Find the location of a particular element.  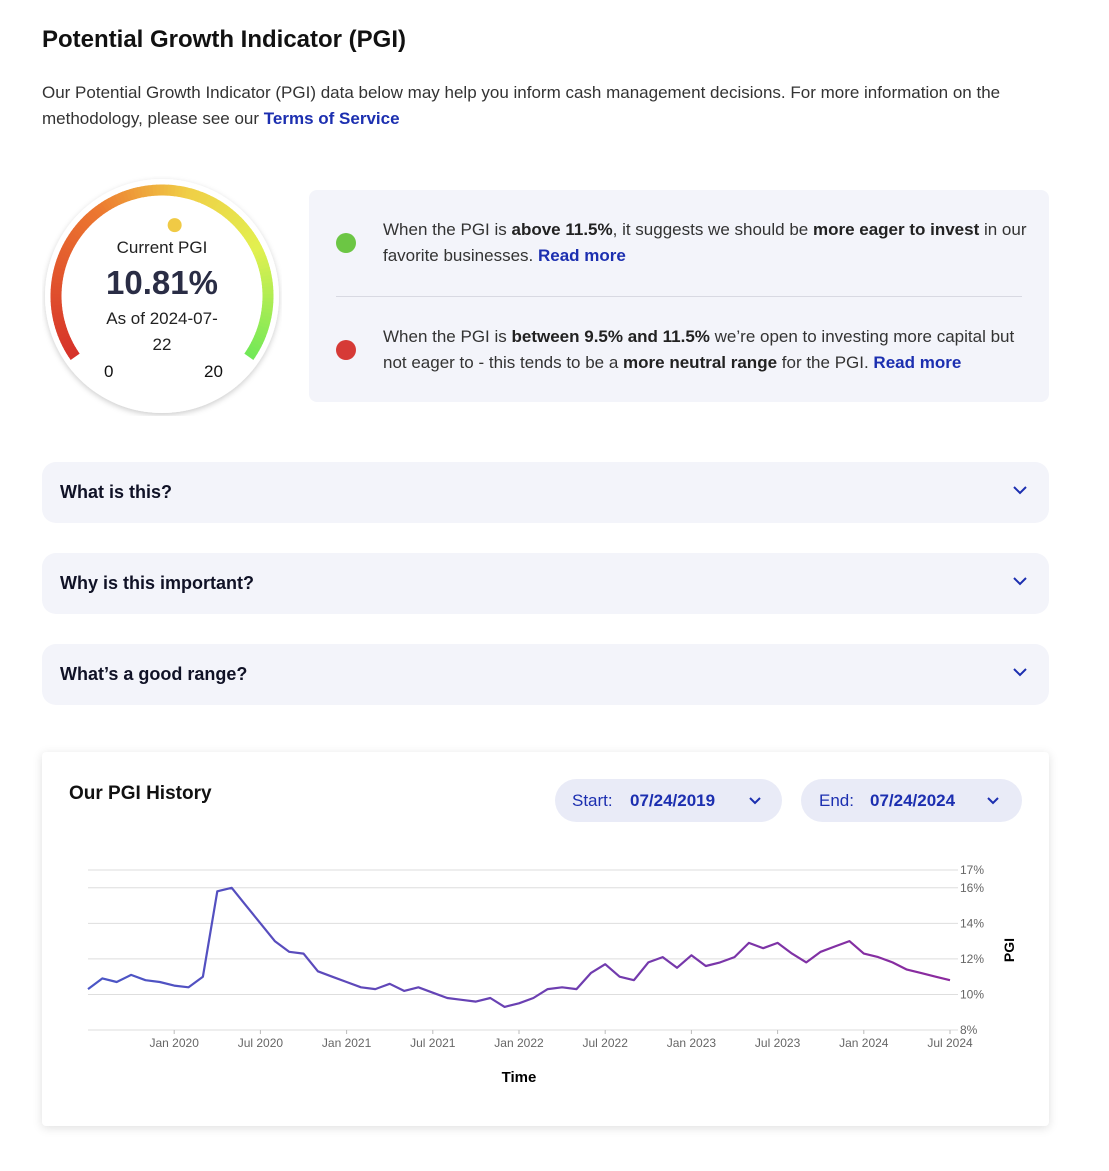

gauge-min: 0 is located at coordinates (109, 371).